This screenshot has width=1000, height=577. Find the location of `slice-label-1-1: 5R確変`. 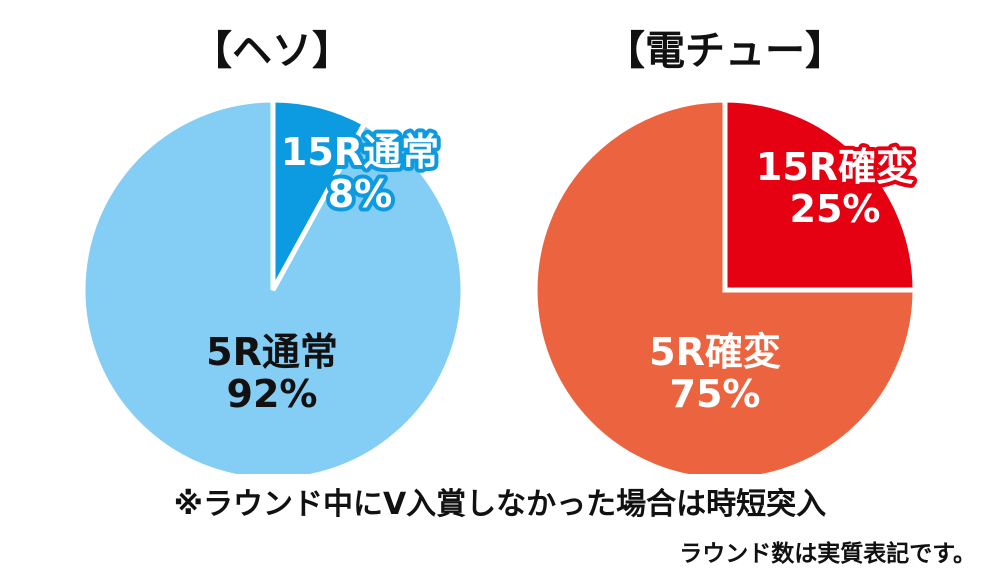

slice-label-1-1: 5R確変 is located at coordinates (715, 352).